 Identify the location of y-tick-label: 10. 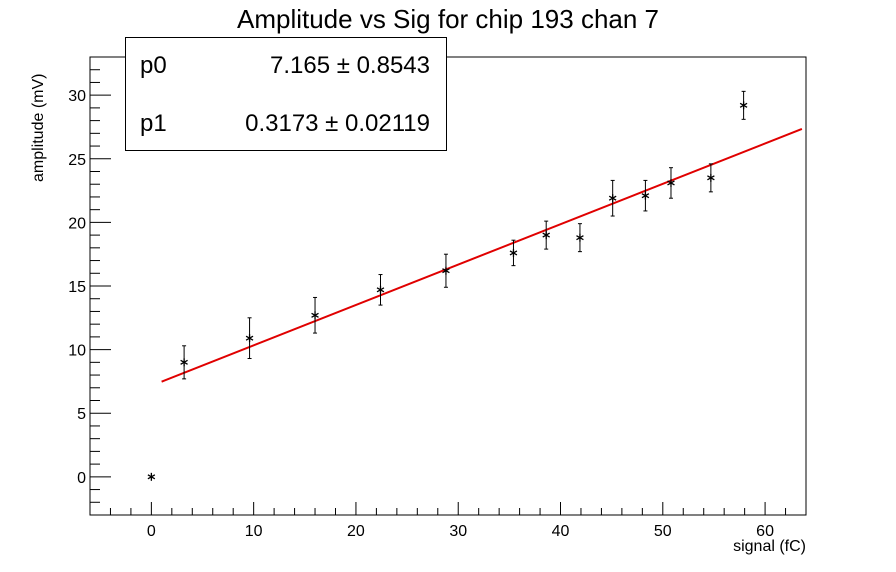
(77, 351).